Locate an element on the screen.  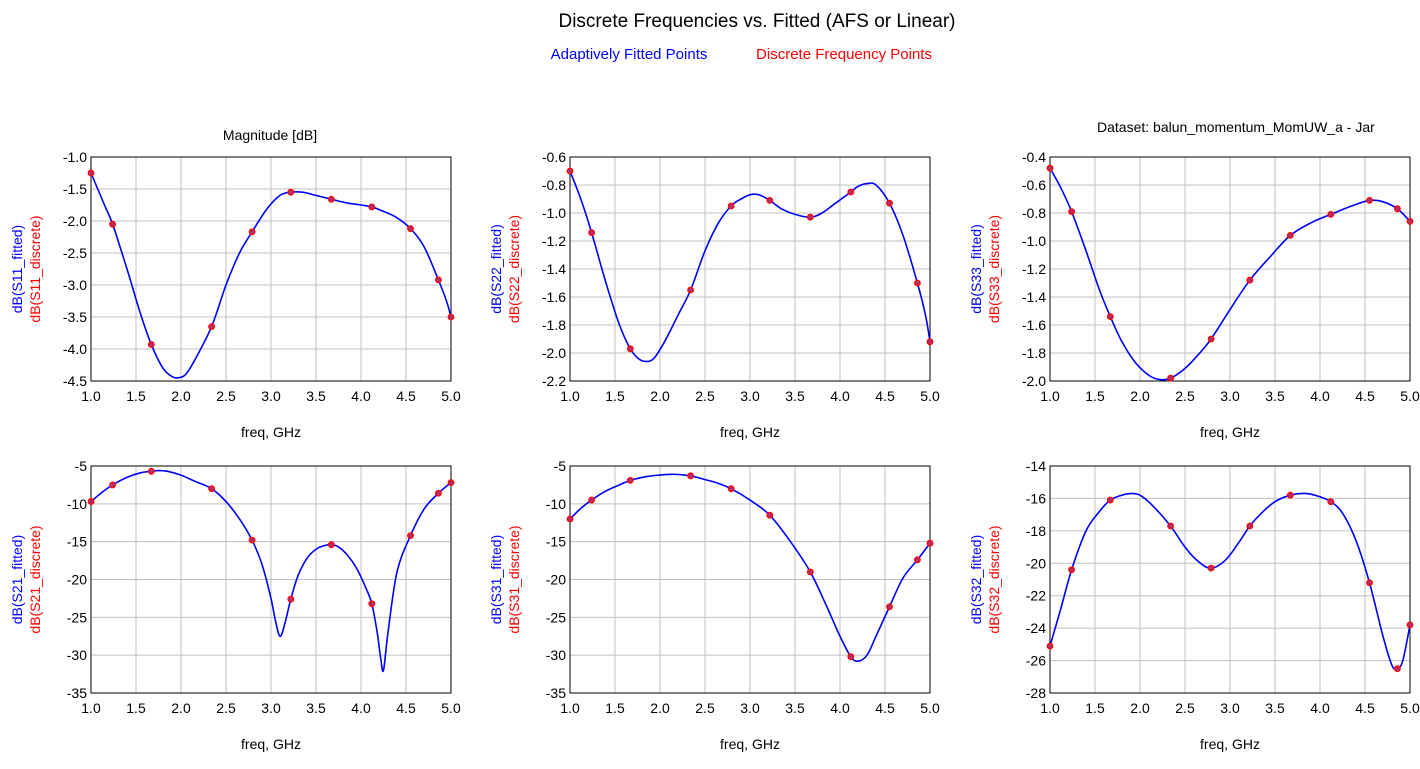
x-axis-label: freq, GHz is located at coordinates (271, 744).